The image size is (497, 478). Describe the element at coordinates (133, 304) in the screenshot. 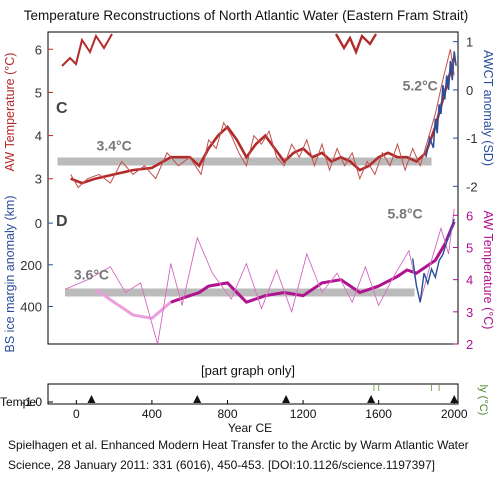

I see `series-d-smoothed-early` at that location.